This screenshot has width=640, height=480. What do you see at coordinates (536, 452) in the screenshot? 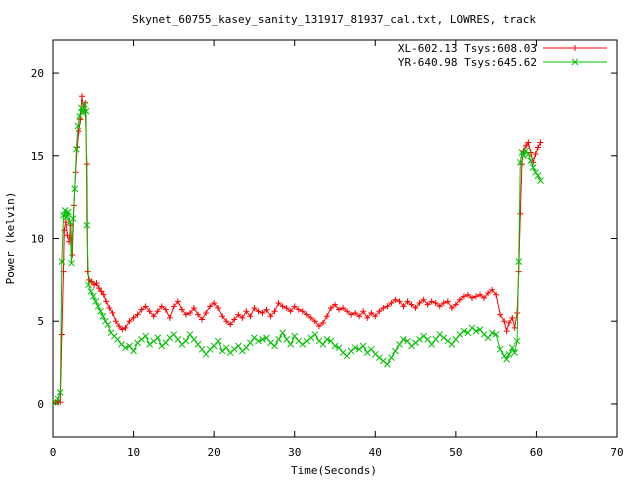
I see `x-tick-label: 60` at bounding box center [536, 452].